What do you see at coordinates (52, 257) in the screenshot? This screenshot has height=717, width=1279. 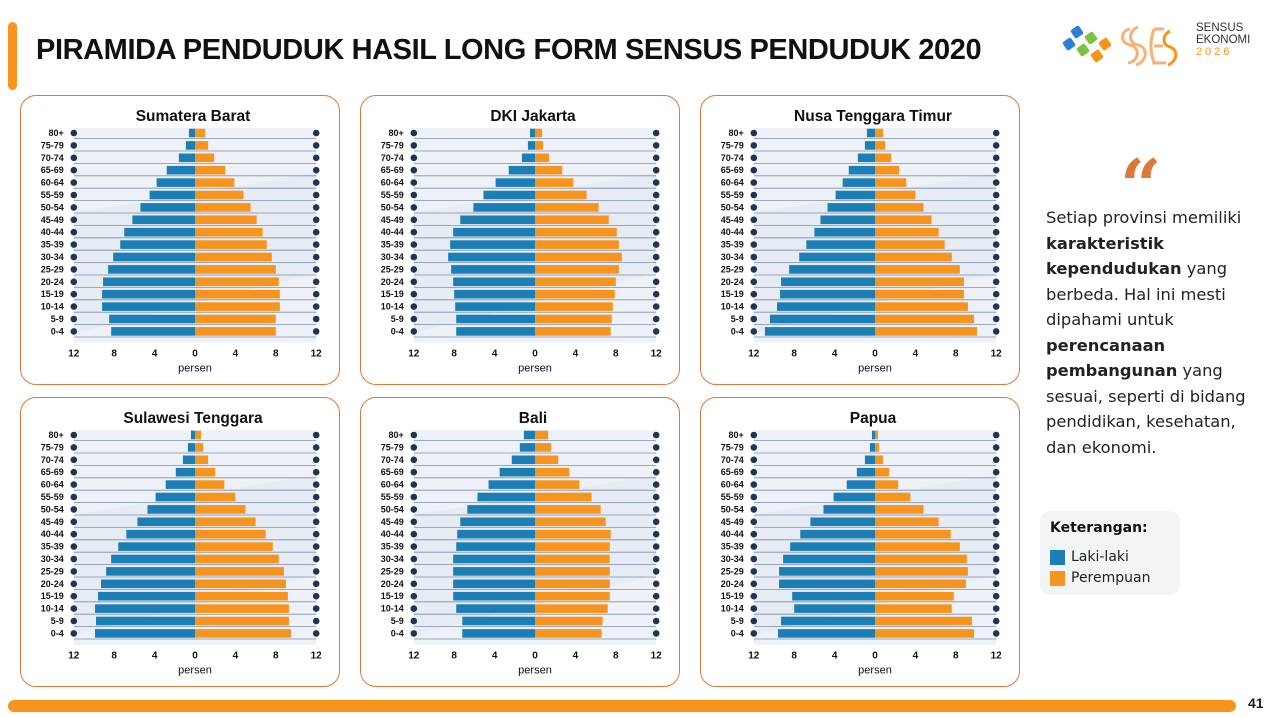 I see `age-label: 30-34` at bounding box center [52, 257].